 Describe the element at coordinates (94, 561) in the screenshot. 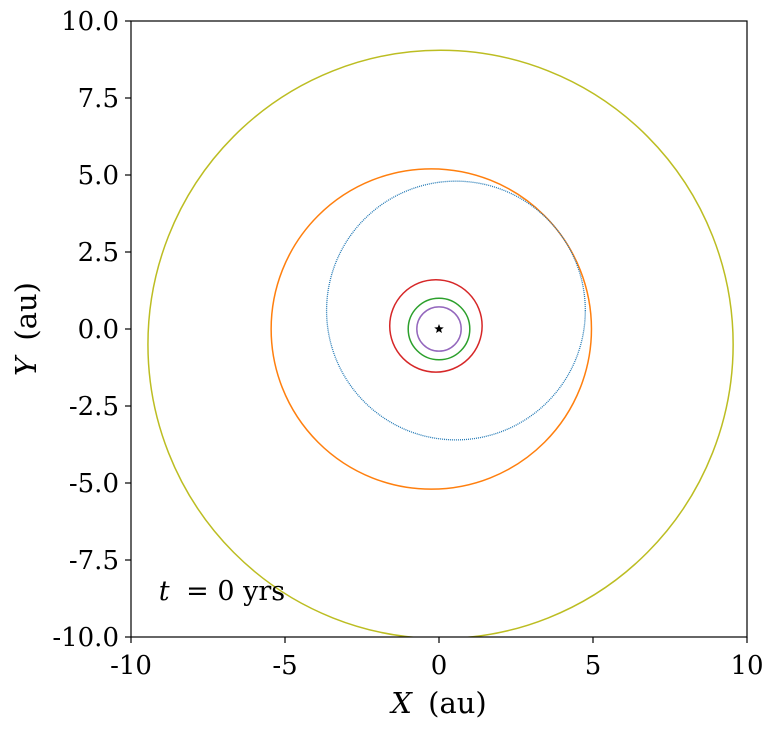

I see `y-tick-label: -7.5` at that location.